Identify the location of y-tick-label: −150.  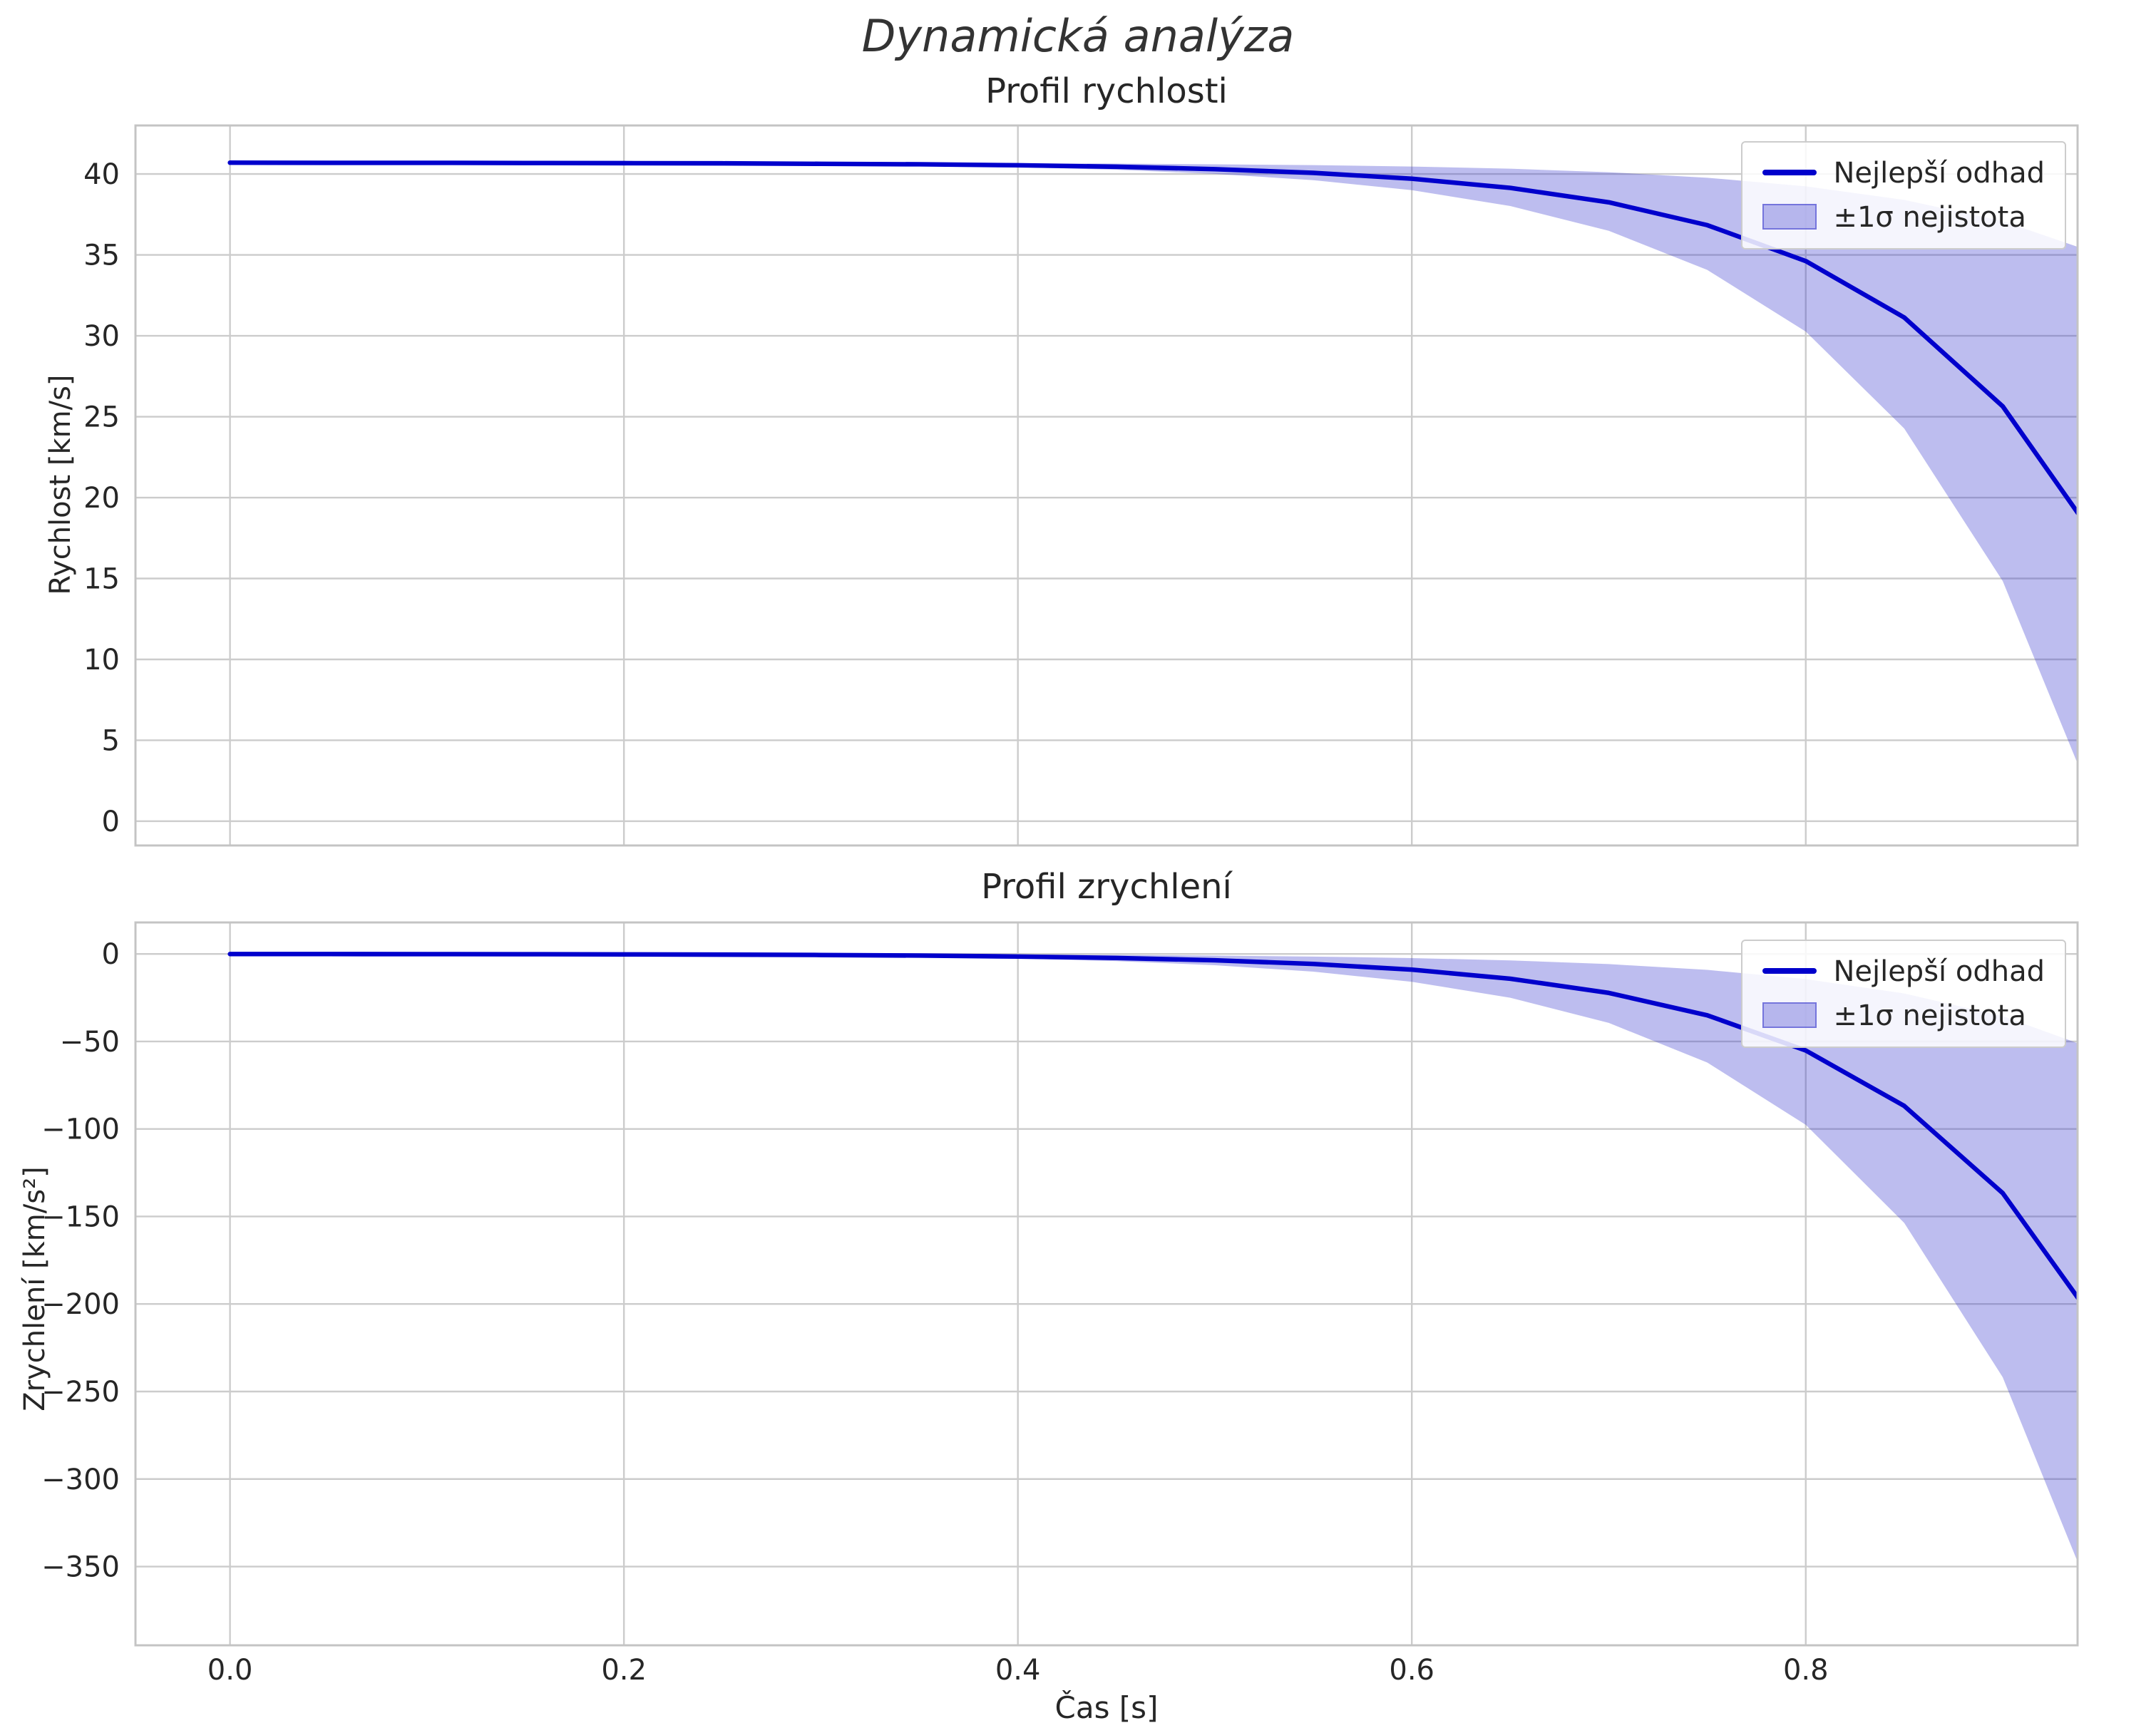
(80, 1216).